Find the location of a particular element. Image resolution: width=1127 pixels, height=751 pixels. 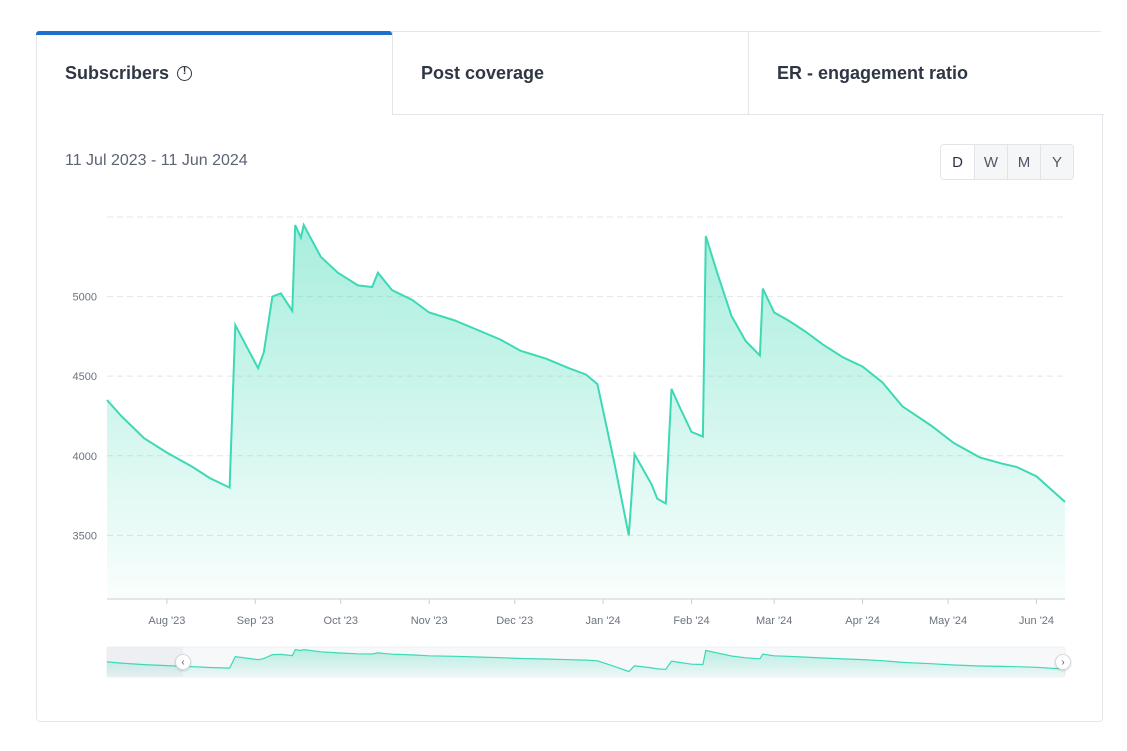

period-week-button: W is located at coordinates (990, 162).